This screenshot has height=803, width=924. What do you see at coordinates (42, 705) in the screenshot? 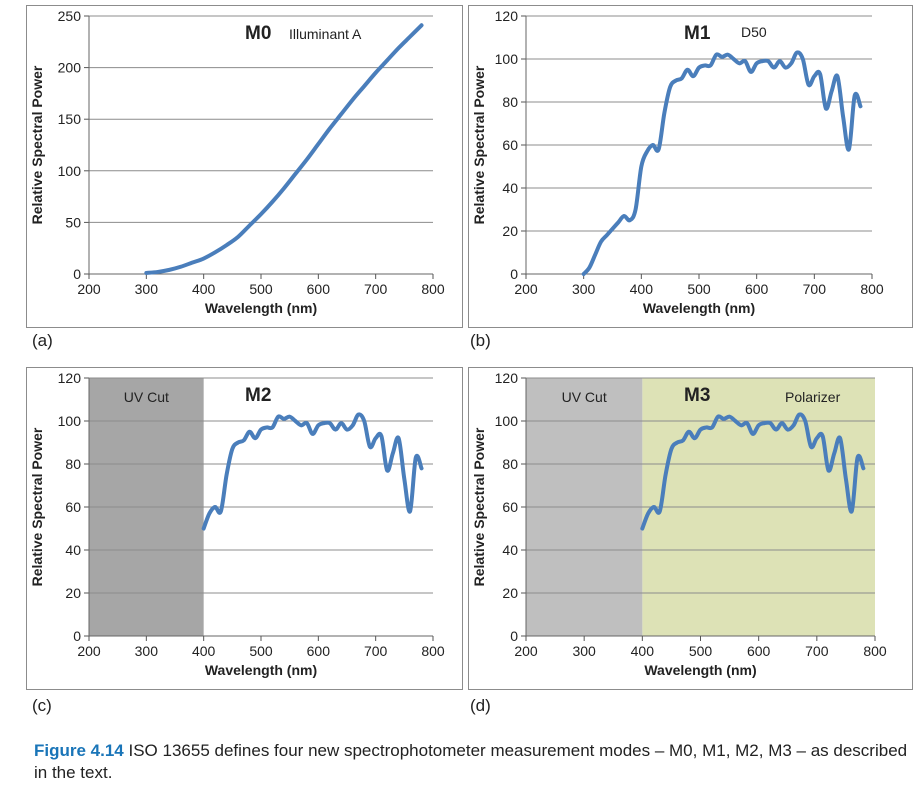
I see `panel-label-c: (c)` at bounding box center [42, 705].